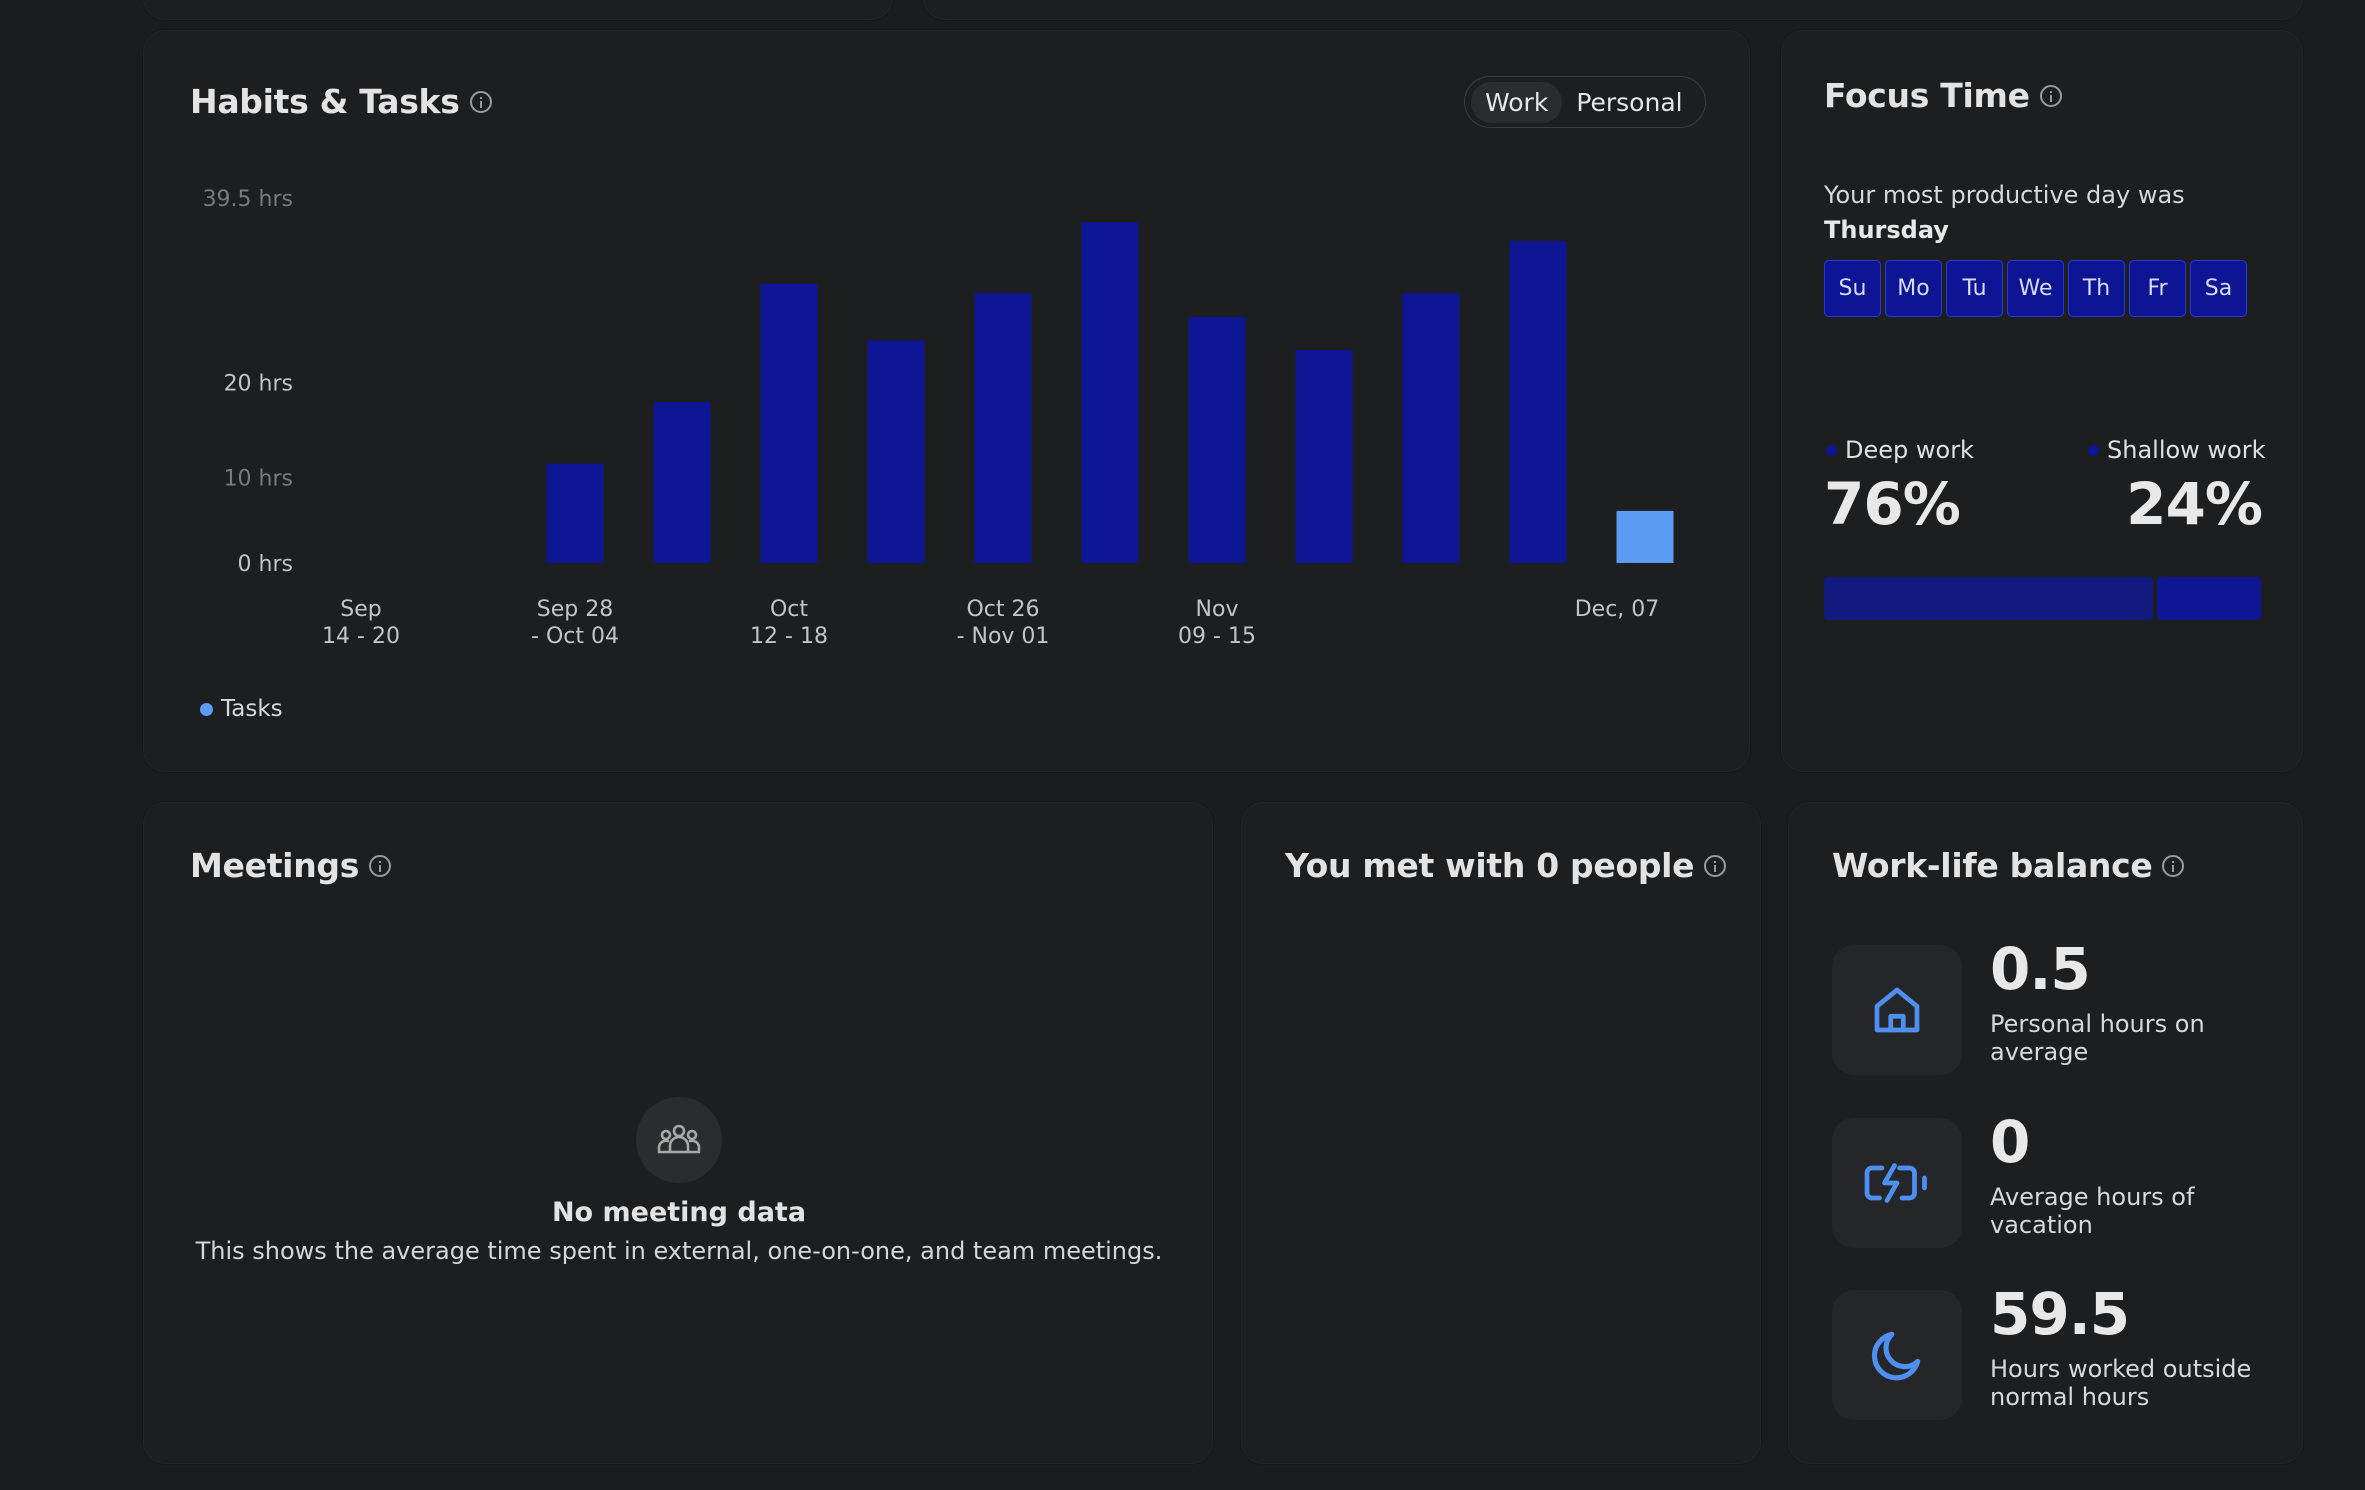 Image resolution: width=2365 pixels, height=1490 pixels. I want to click on day-th: Th, so click(2096, 288).